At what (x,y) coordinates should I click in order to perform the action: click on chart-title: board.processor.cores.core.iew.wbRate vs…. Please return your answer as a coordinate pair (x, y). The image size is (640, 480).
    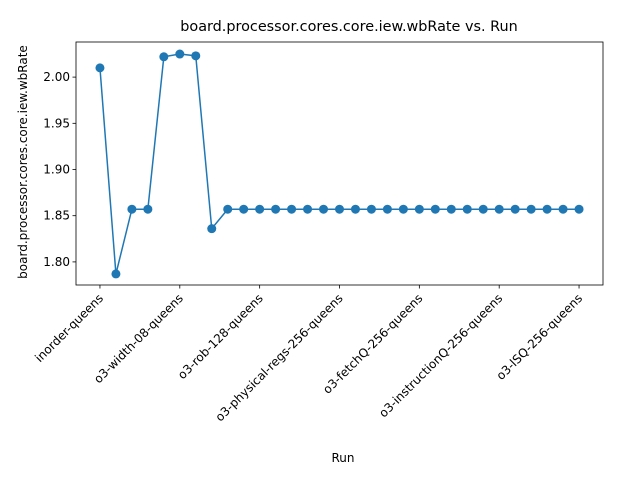
    Looking at the image, I should click on (349, 27).